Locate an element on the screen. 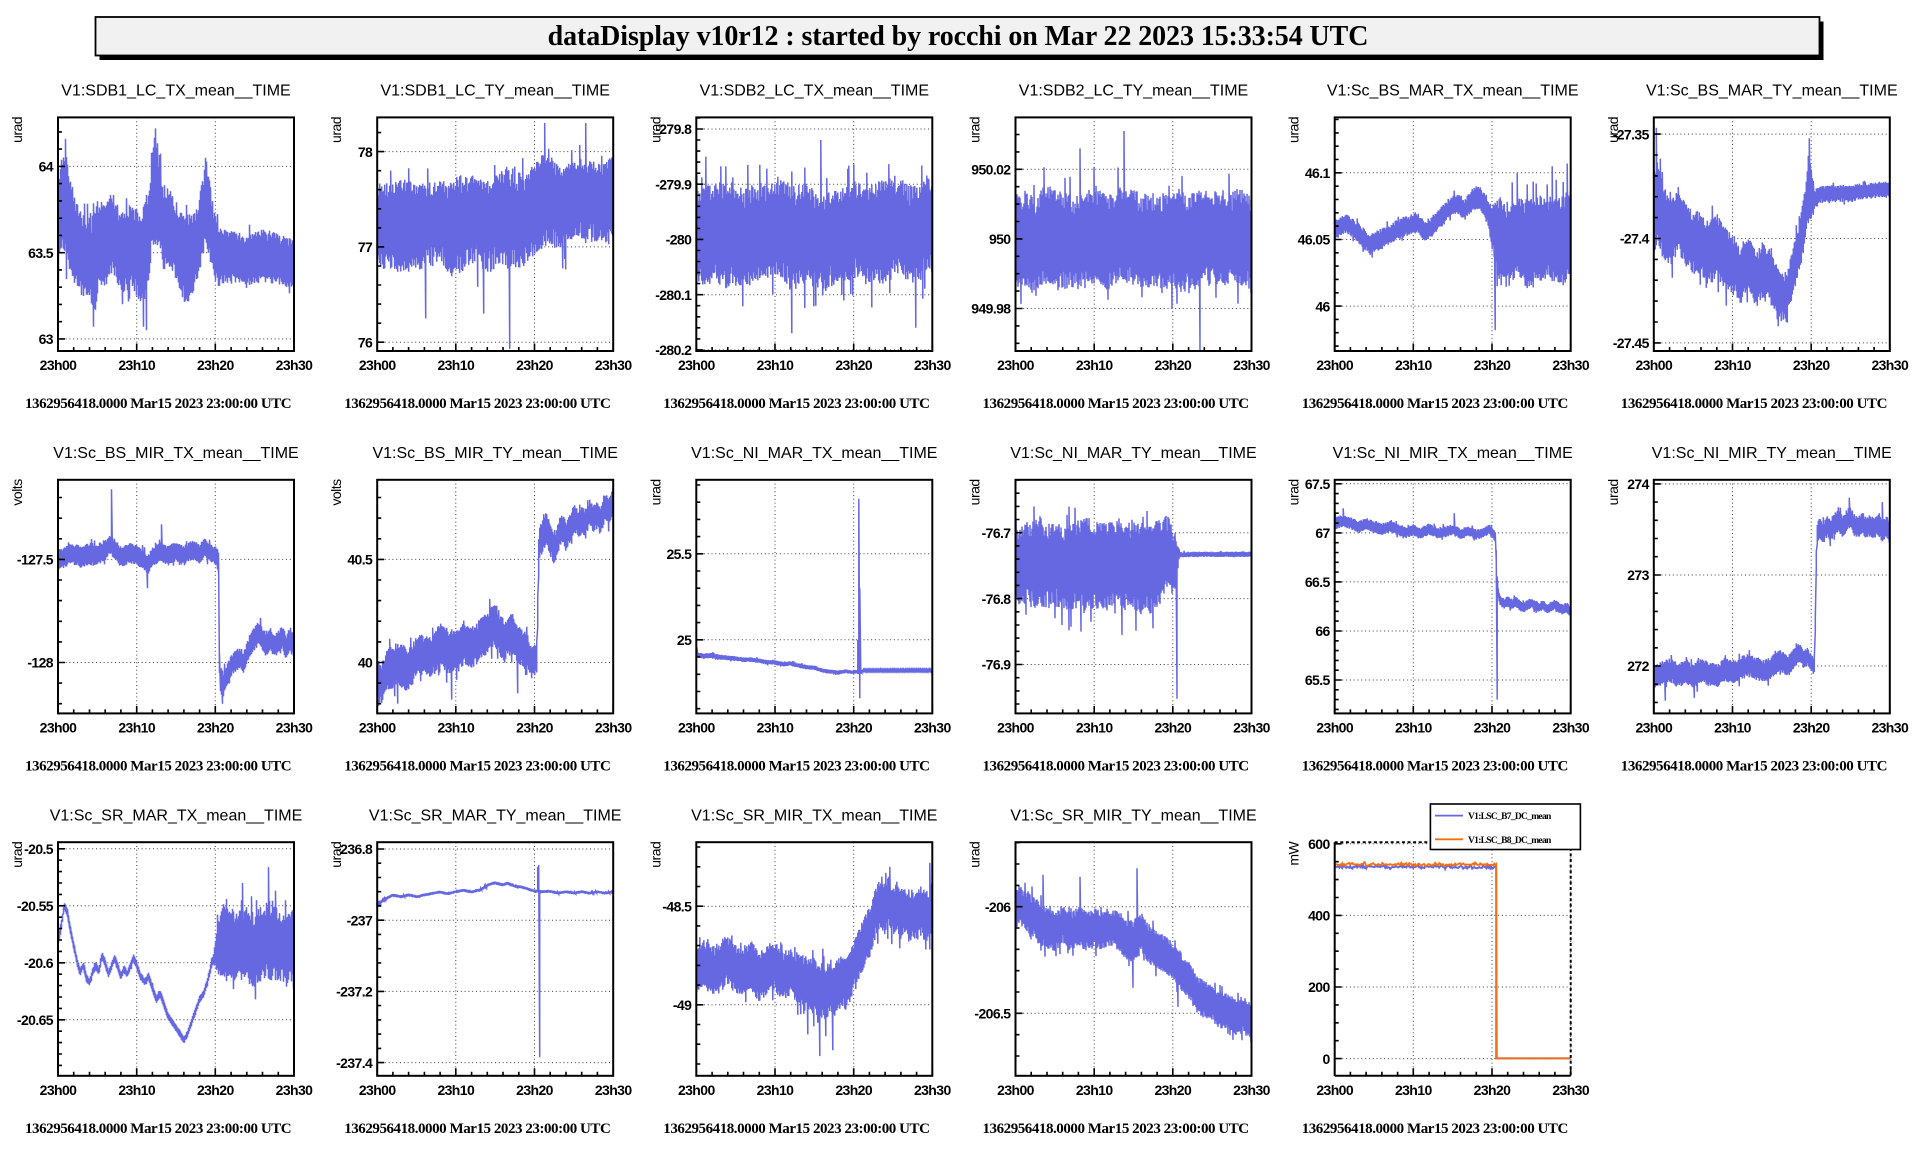 Image resolution: width=1915 pixels, height=1163 pixels. svg-text: 64 is located at coordinates (46, 167).